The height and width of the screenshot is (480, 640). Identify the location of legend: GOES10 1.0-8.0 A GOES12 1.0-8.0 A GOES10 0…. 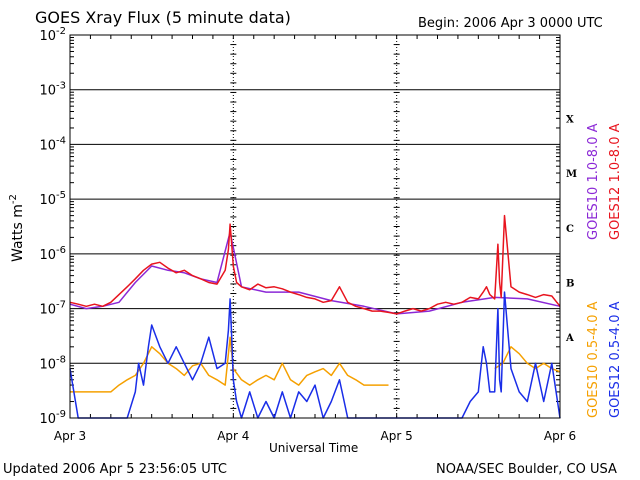
(604, 270).